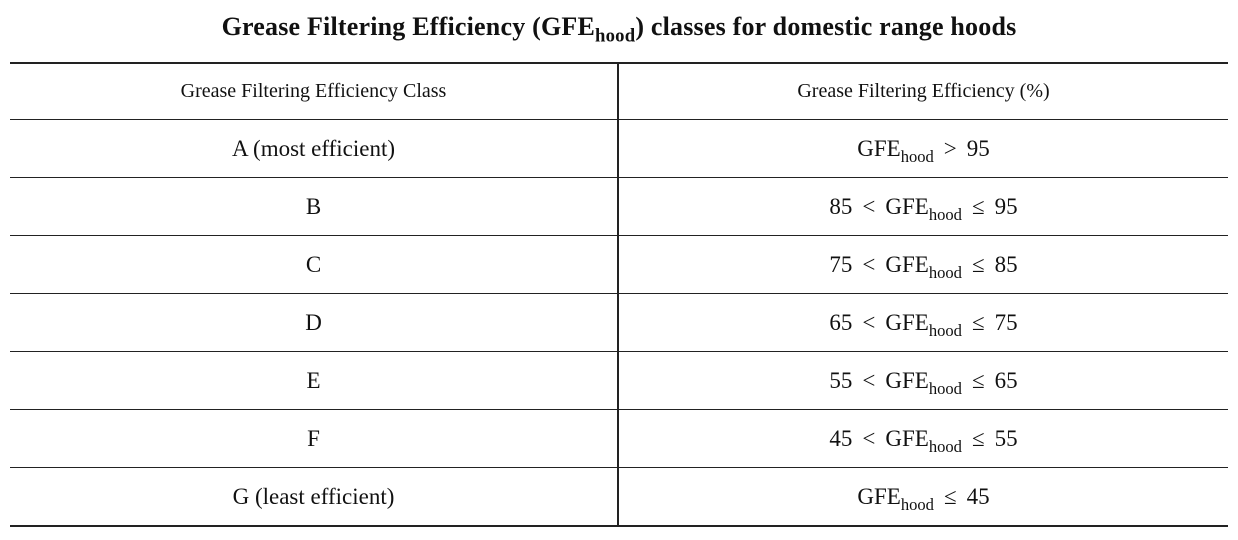 The height and width of the screenshot is (540, 1238). I want to click on class-cell: E, so click(314, 380).